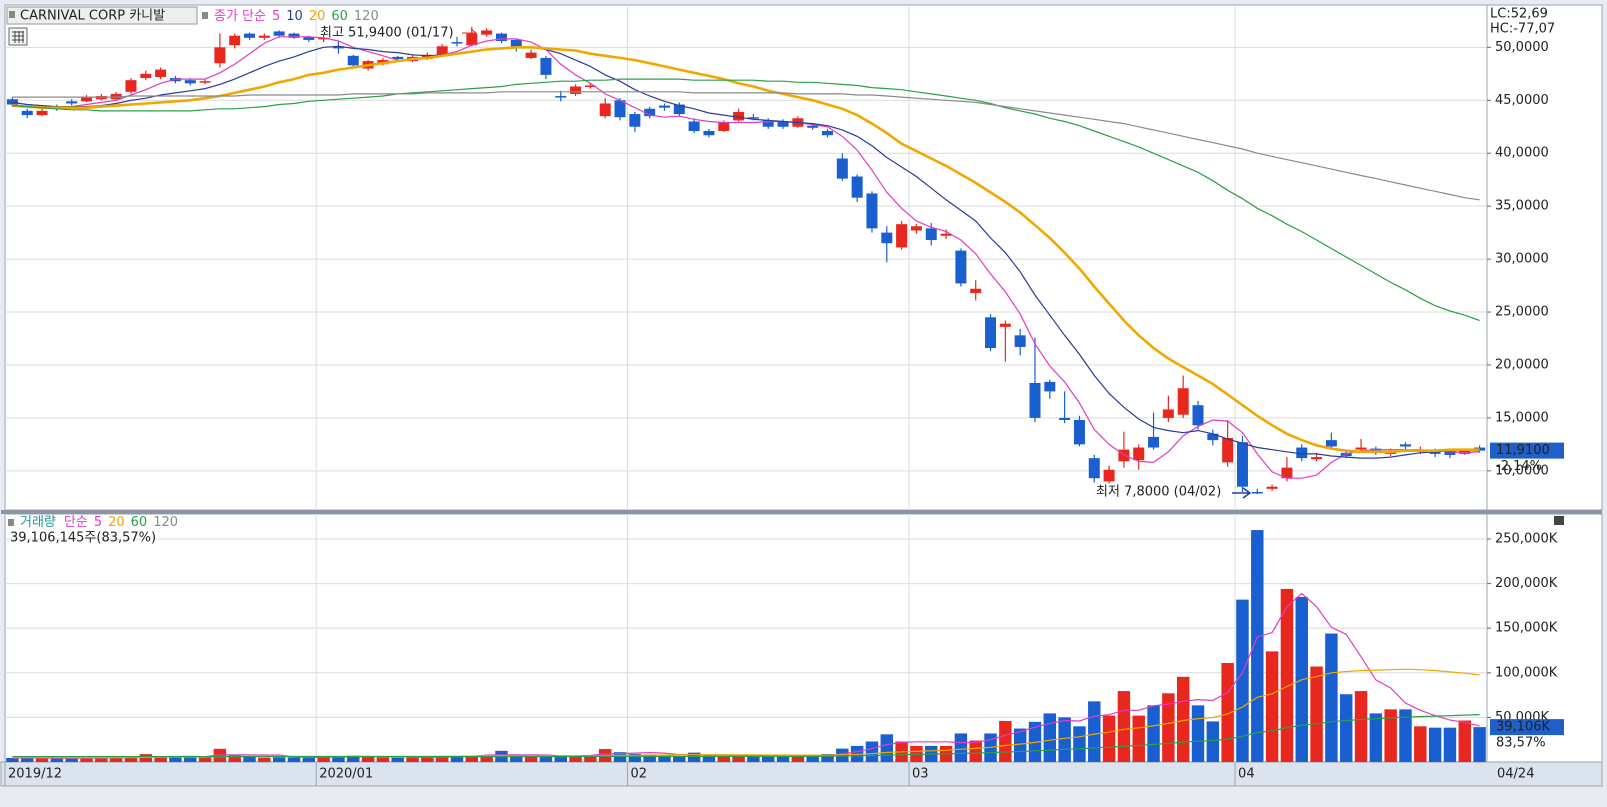  Describe the element at coordinates (1522, 29) in the screenshot. I see `hc-label: HC:-77,07` at that location.